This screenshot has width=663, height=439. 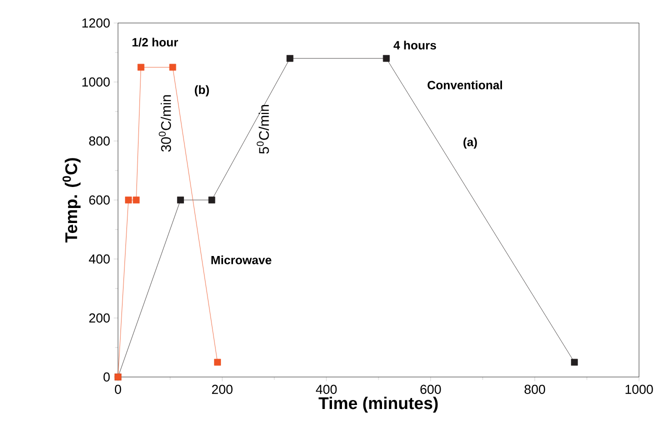 What do you see at coordinates (222, 389) in the screenshot?
I see `x-tick-label: 200` at bounding box center [222, 389].